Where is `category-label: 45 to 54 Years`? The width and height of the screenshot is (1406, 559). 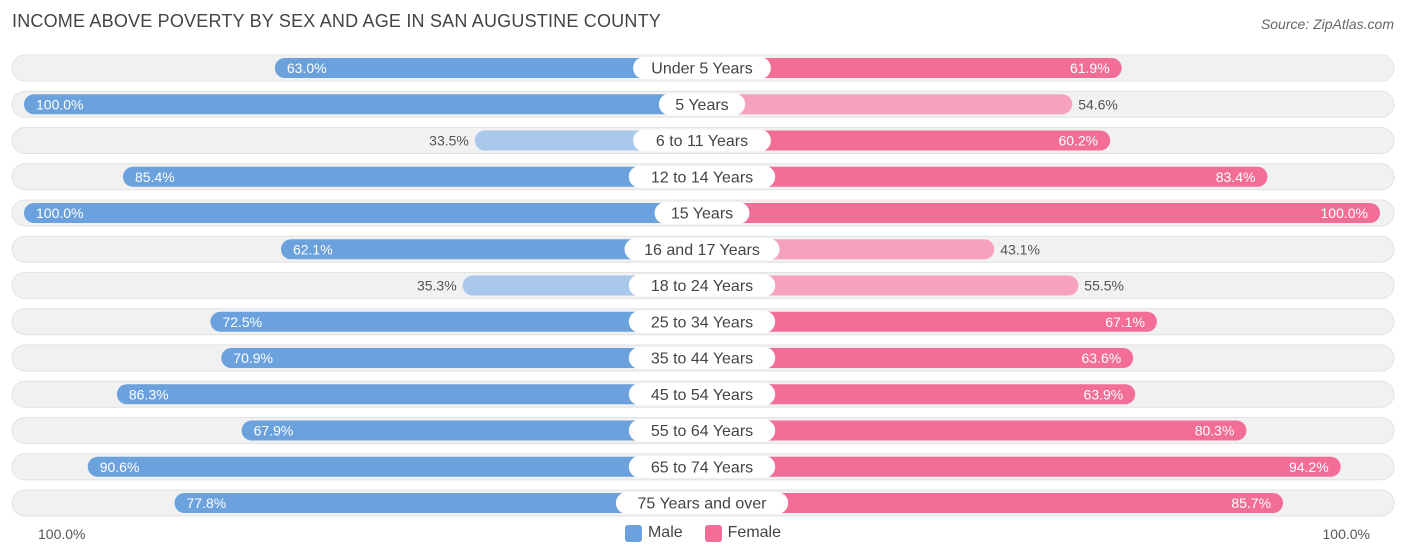
category-label: 45 to 54 Years is located at coordinates (702, 395).